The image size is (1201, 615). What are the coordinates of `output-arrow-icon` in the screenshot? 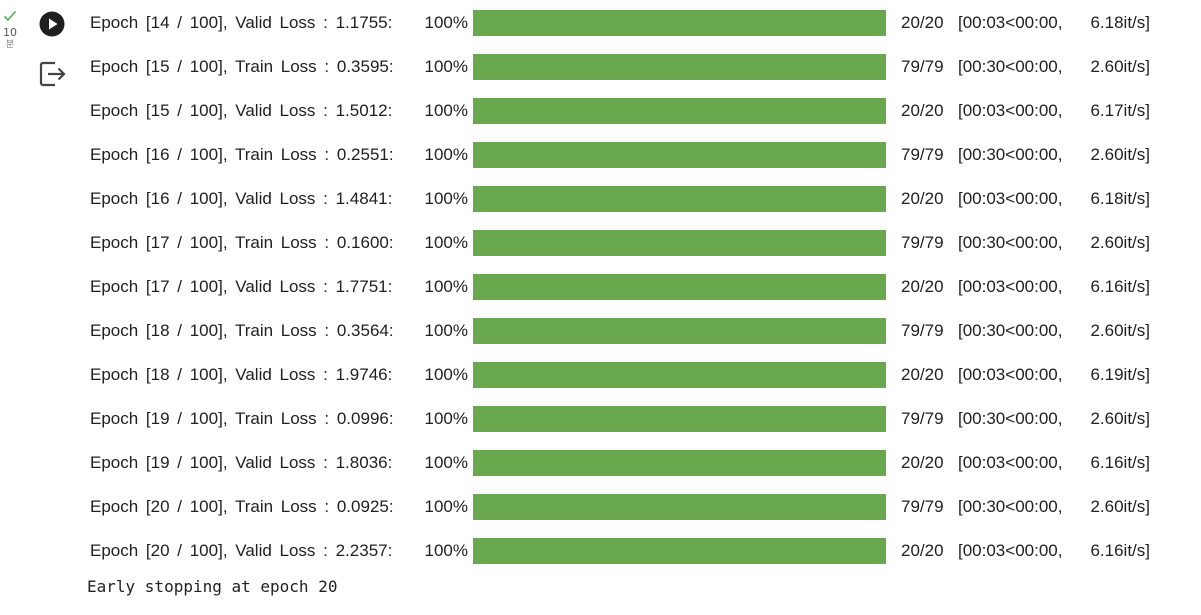 It's located at (53, 74).